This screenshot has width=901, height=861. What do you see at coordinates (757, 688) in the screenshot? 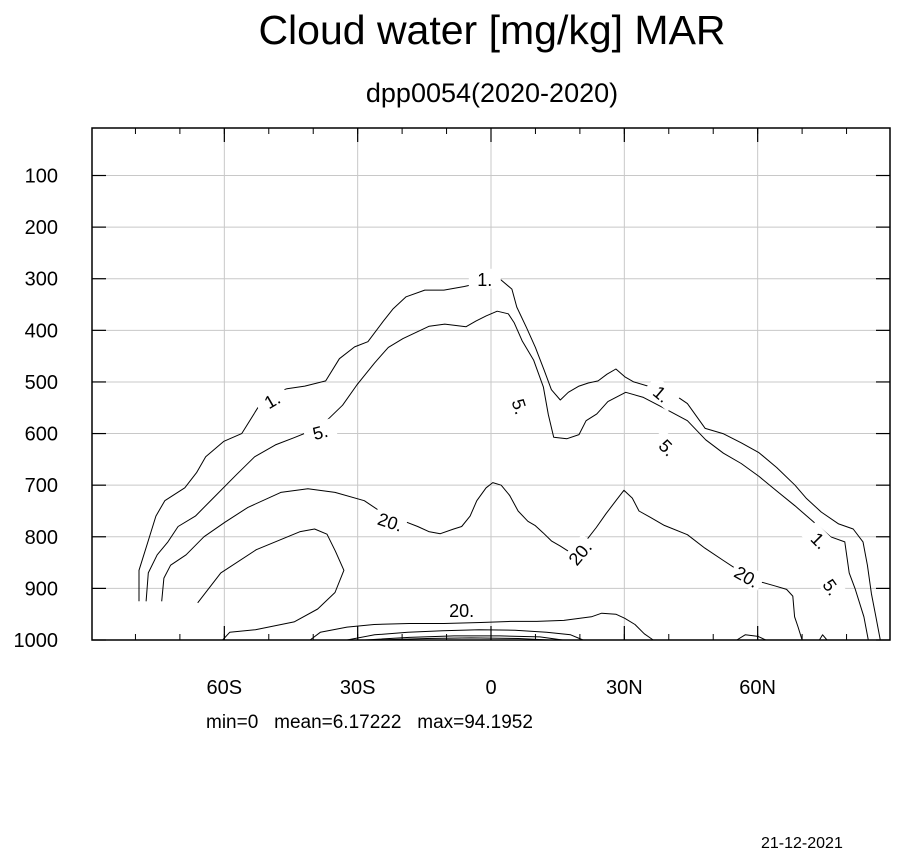
I see `x-tick-label: 60N` at bounding box center [757, 688].